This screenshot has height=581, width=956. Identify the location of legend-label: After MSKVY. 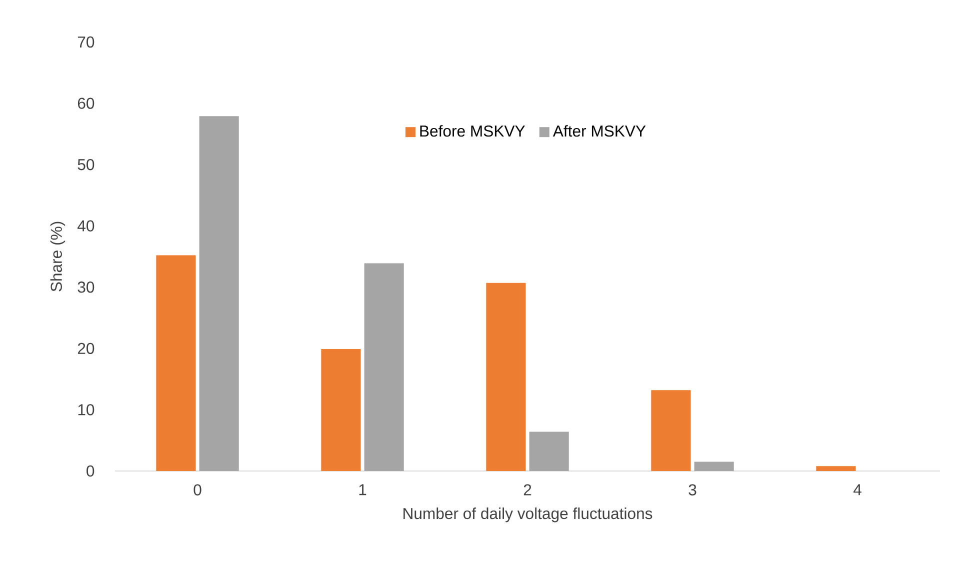
(599, 131).